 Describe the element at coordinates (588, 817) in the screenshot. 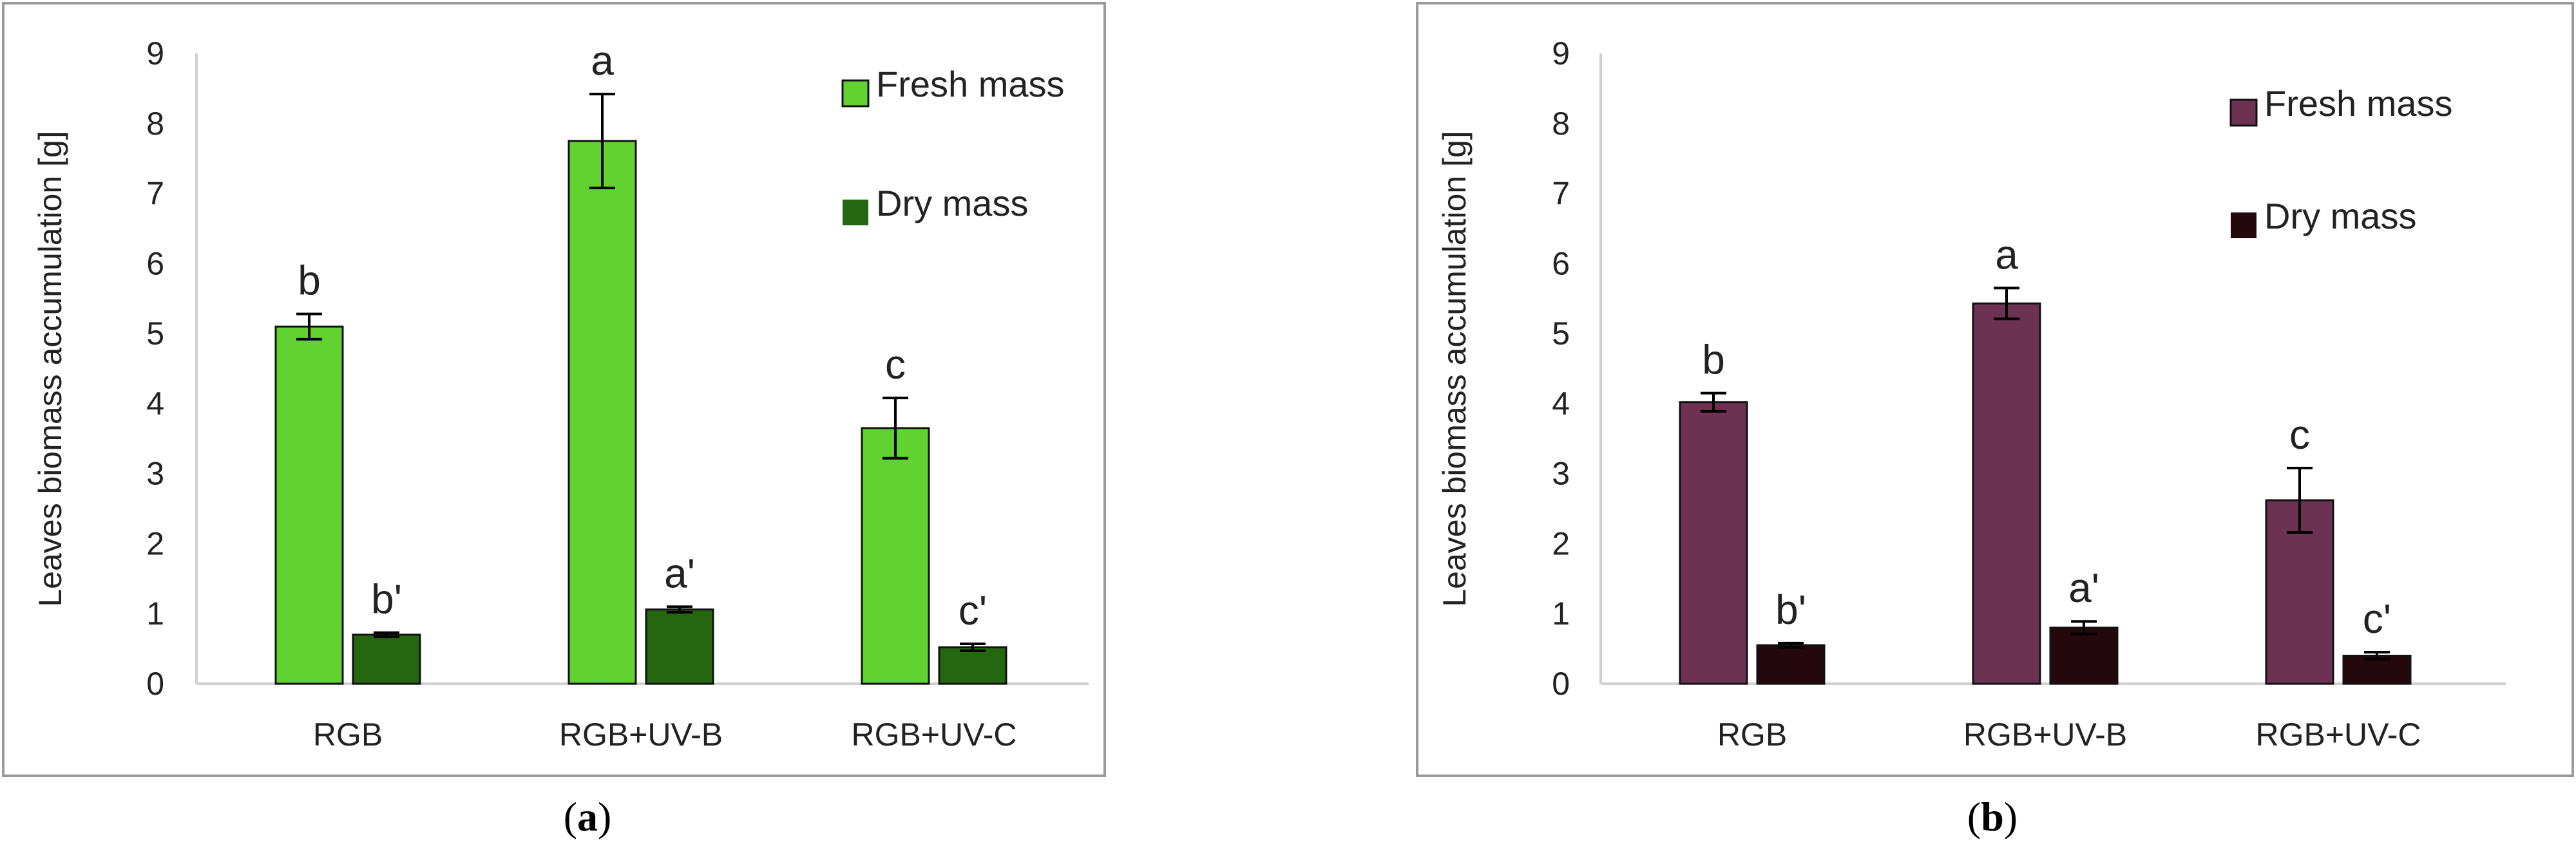

I see `panel-caption: (a)` at that location.